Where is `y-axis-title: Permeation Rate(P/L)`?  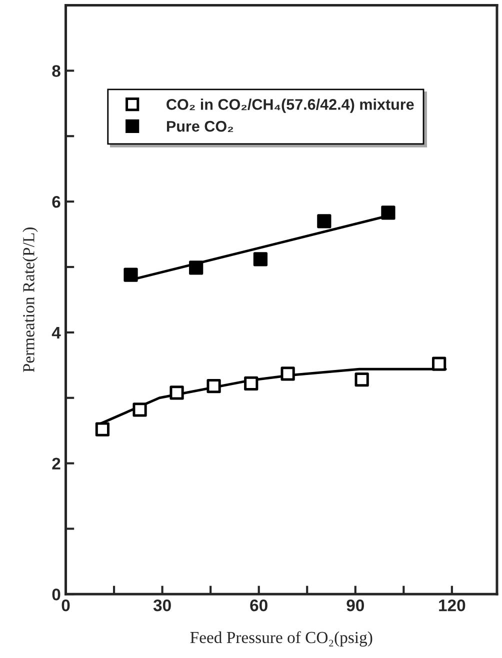
y-axis-title: Permeation Rate(P/L) is located at coordinates (30, 300).